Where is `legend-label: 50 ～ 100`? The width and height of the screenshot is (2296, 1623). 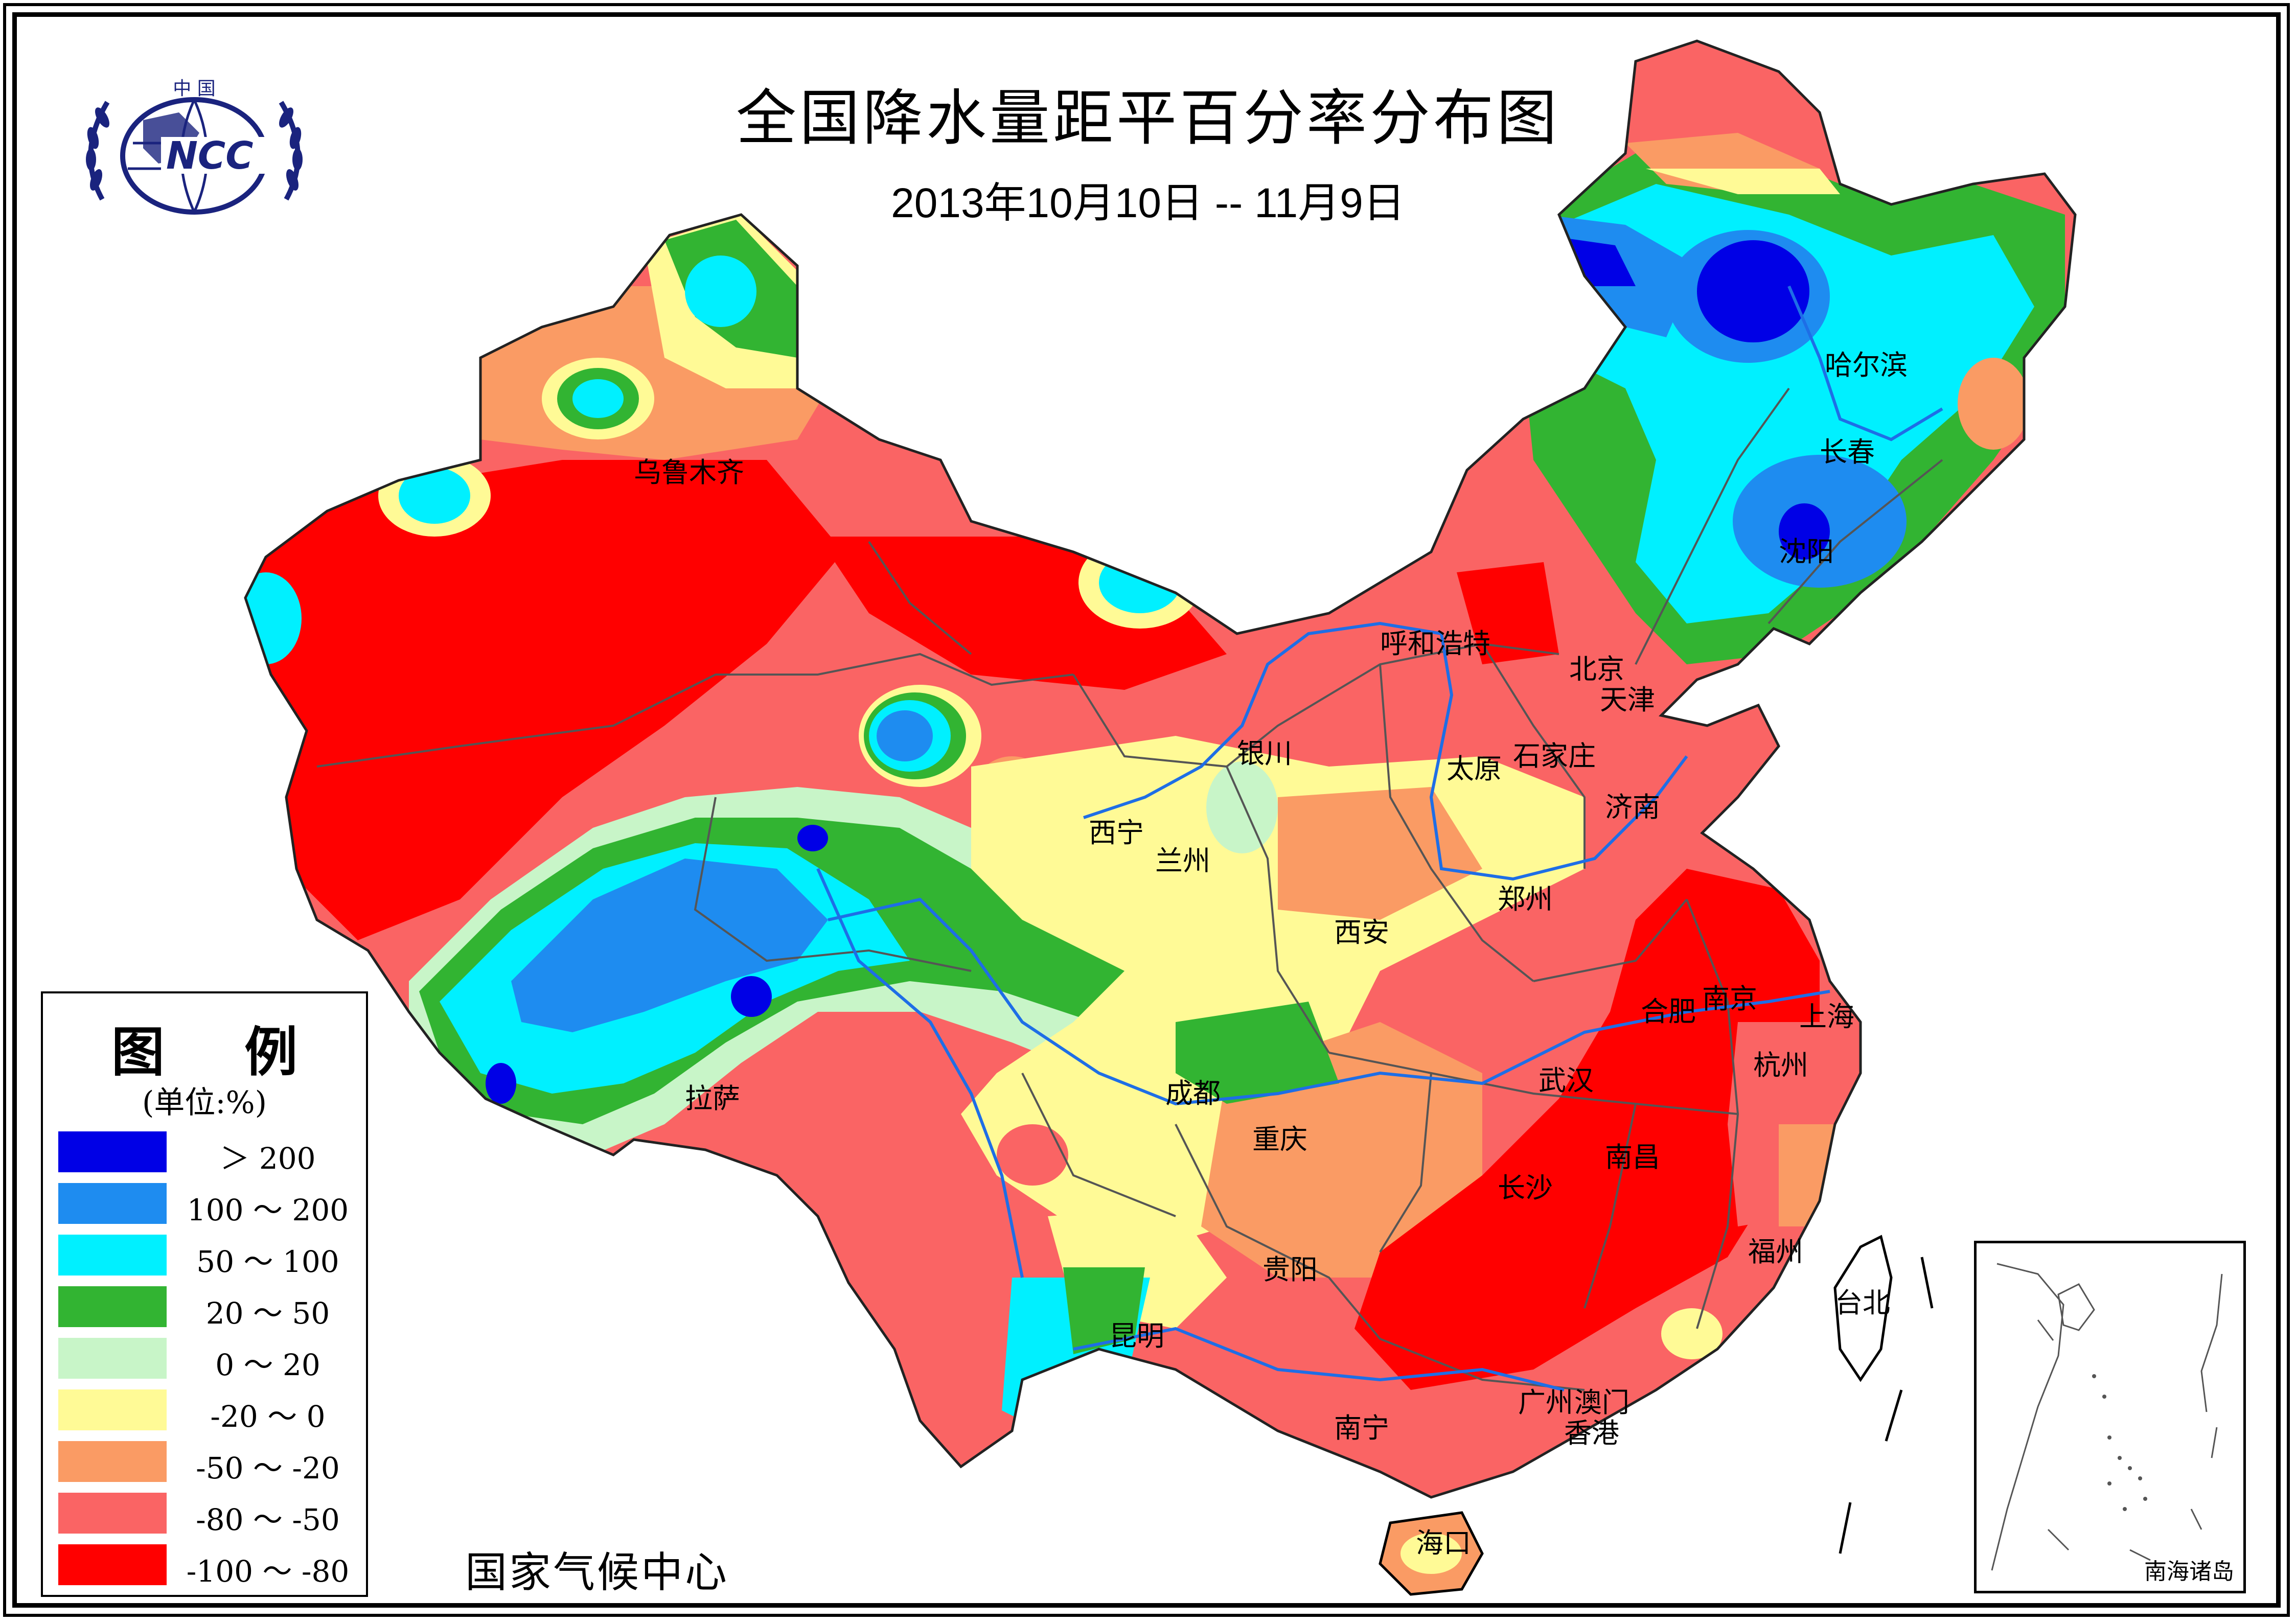
legend-label: 50 ～ 100 is located at coordinates (267, 1261).